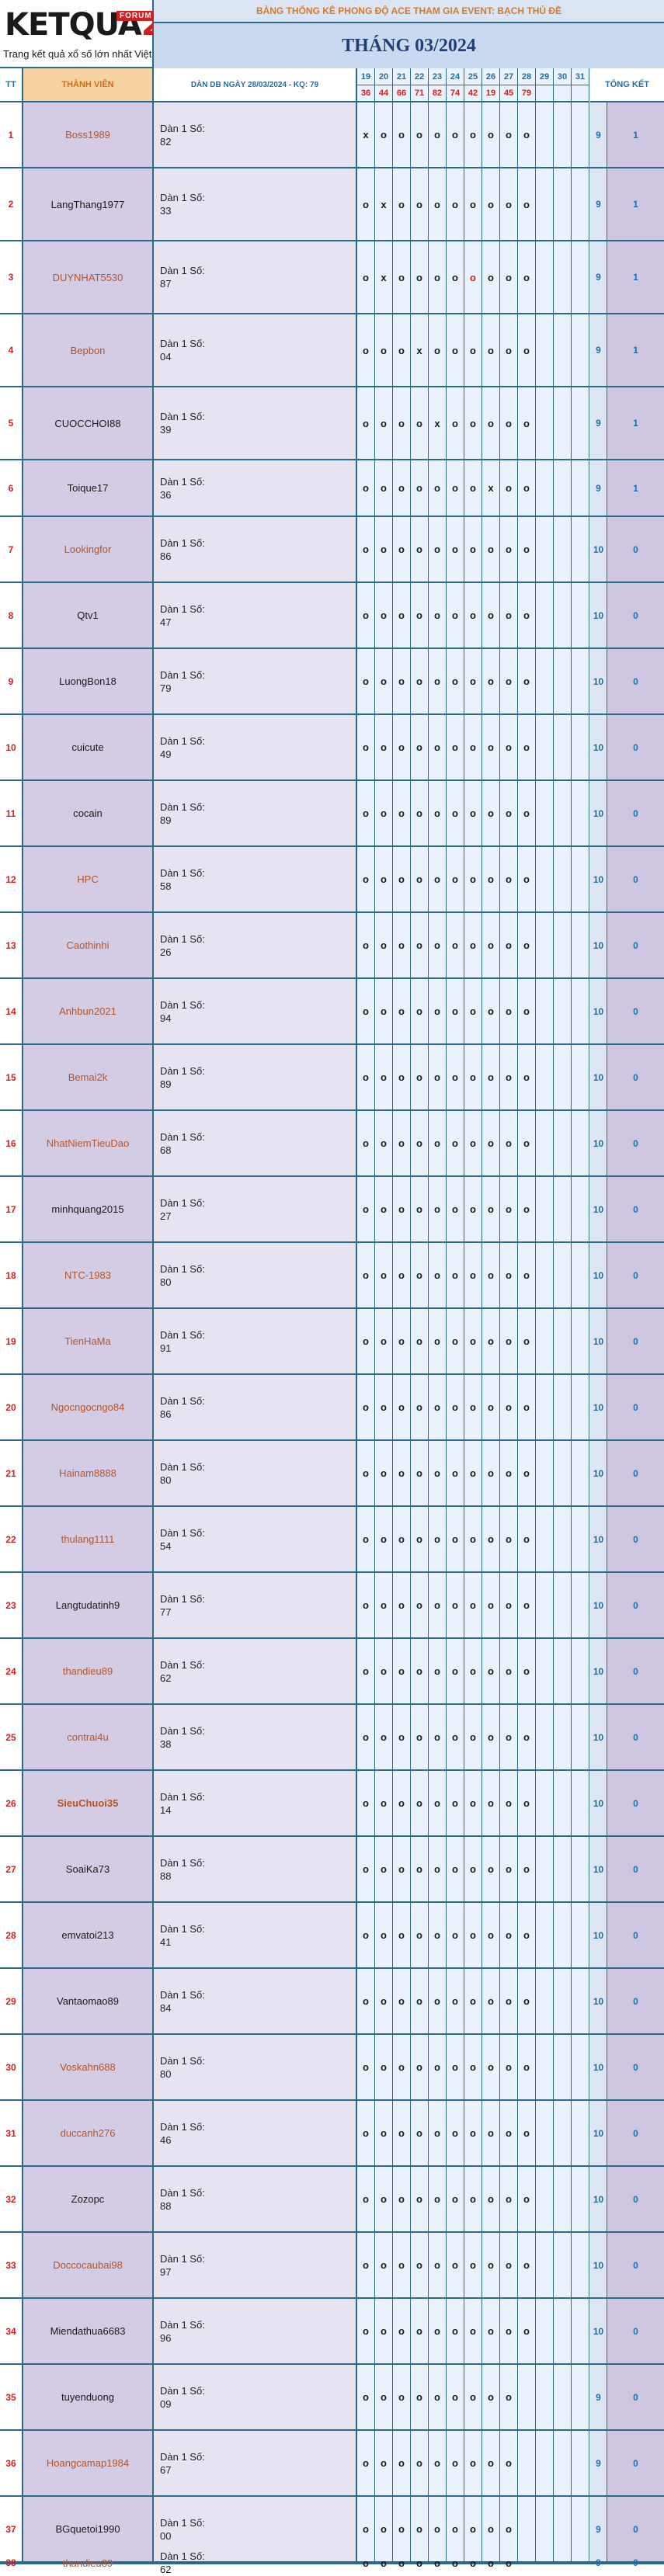 The width and height of the screenshot is (664, 2576). I want to click on member-name: Qtv1, so click(89, 615).